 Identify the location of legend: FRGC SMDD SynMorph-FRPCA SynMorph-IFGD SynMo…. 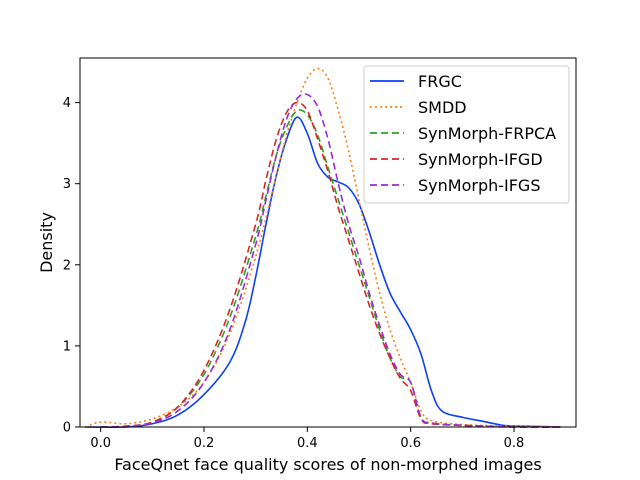
(466, 134).